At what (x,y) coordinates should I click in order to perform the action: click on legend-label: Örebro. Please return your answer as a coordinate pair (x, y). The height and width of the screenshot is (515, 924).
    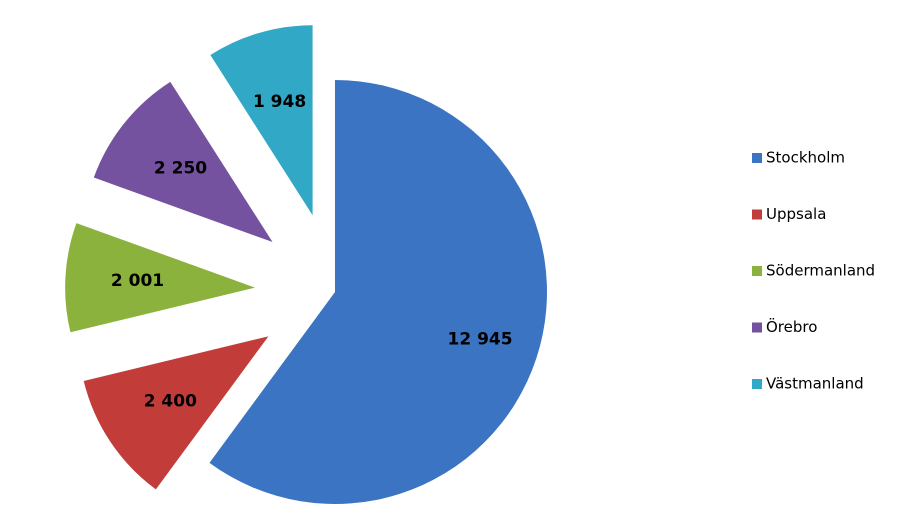
    Looking at the image, I should click on (791, 326).